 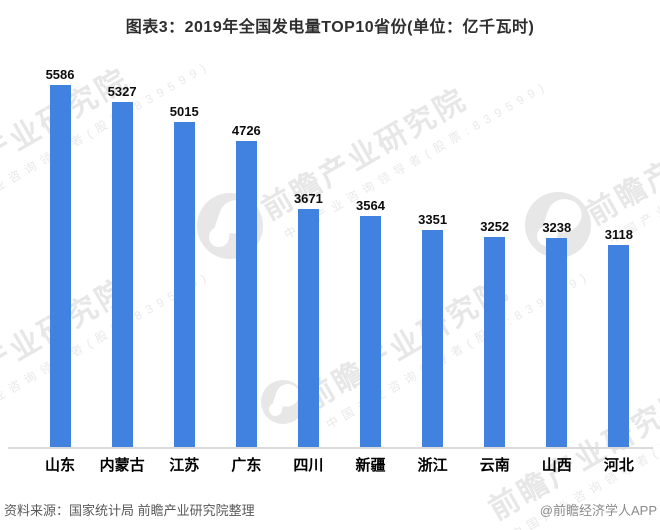 I want to click on category-label: 广东, so click(x=246, y=465).